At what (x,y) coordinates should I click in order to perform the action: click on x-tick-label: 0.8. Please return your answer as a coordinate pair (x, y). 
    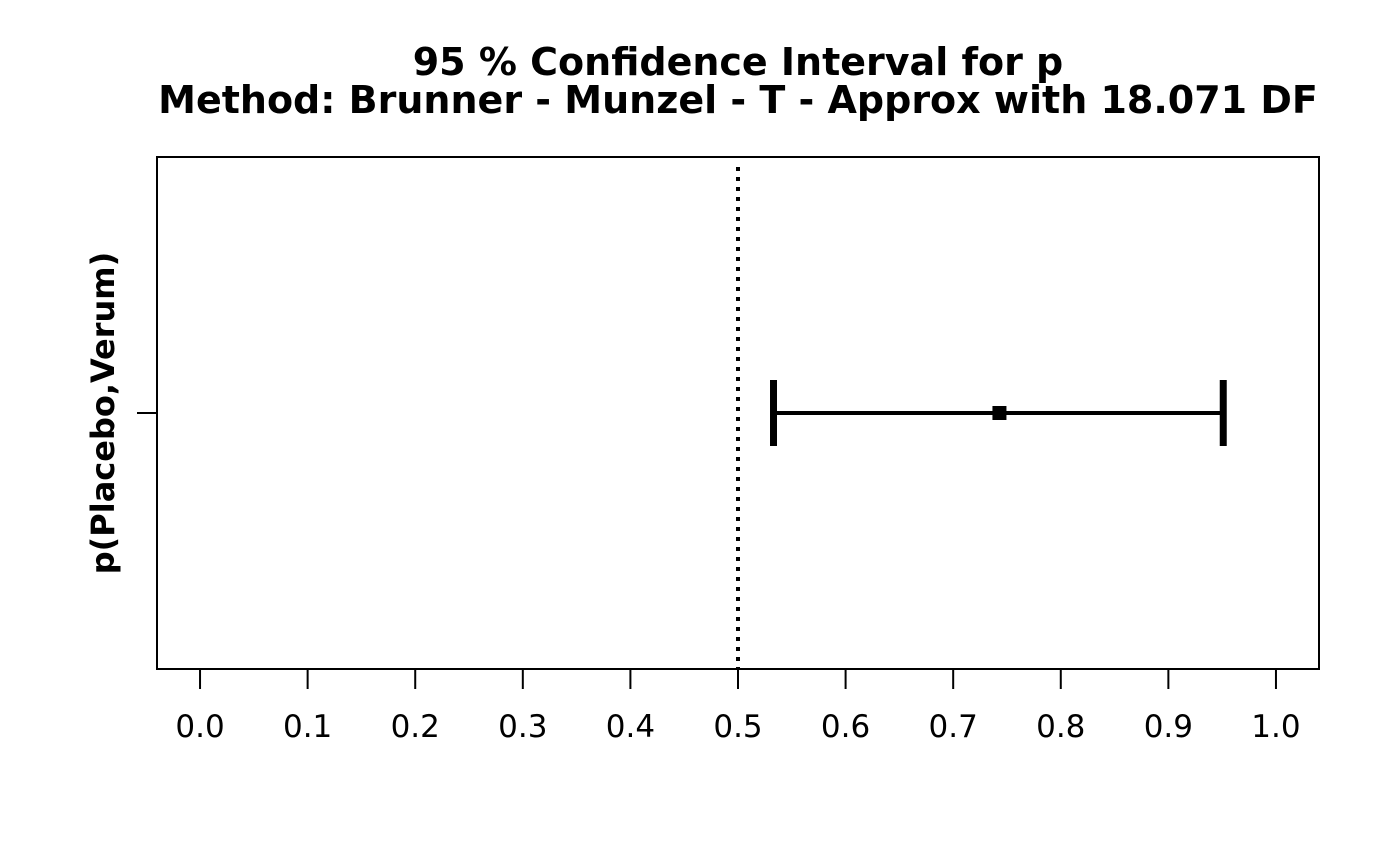
    Looking at the image, I should click on (1060, 727).